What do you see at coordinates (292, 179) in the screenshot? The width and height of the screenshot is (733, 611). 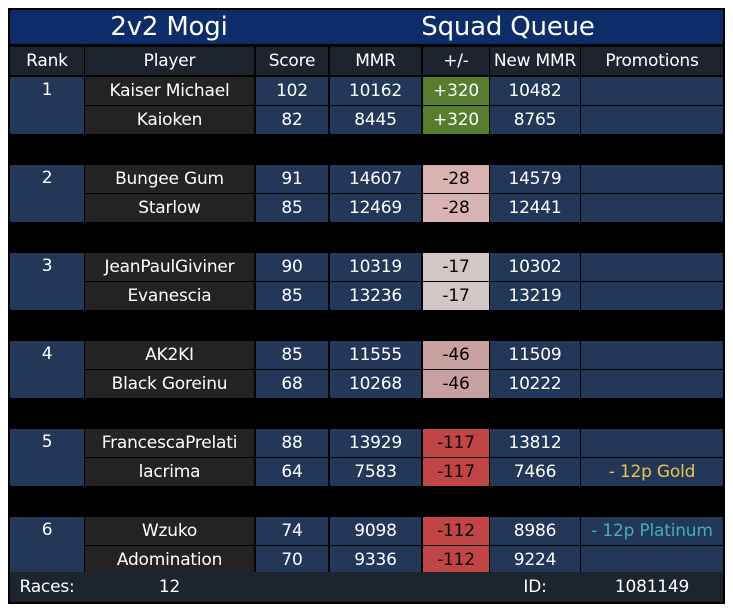 I see `score-value: 91` at bounding box center [292, 179].